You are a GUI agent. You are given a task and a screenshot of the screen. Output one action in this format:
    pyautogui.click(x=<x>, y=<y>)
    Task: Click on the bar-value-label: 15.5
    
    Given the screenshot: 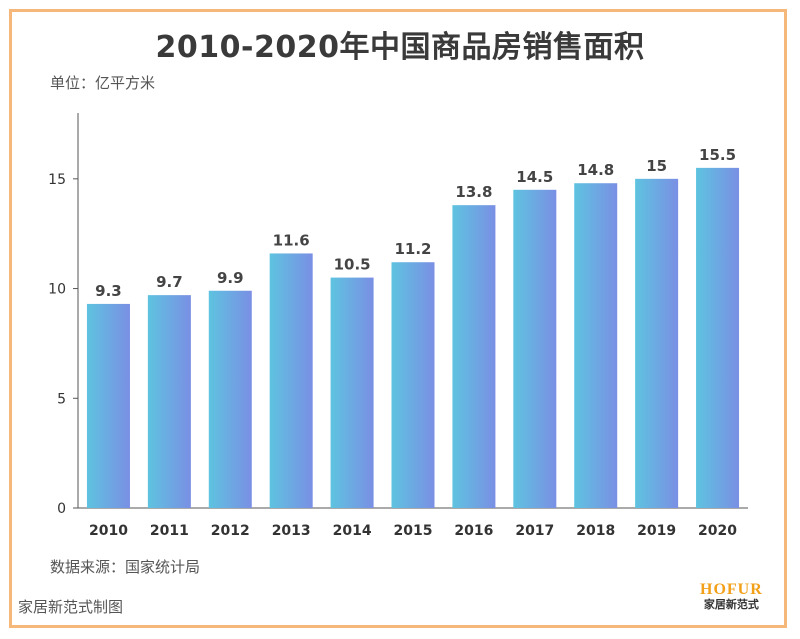 What is the action you would take?
    pyautogui.click(x=717, y=155)
    